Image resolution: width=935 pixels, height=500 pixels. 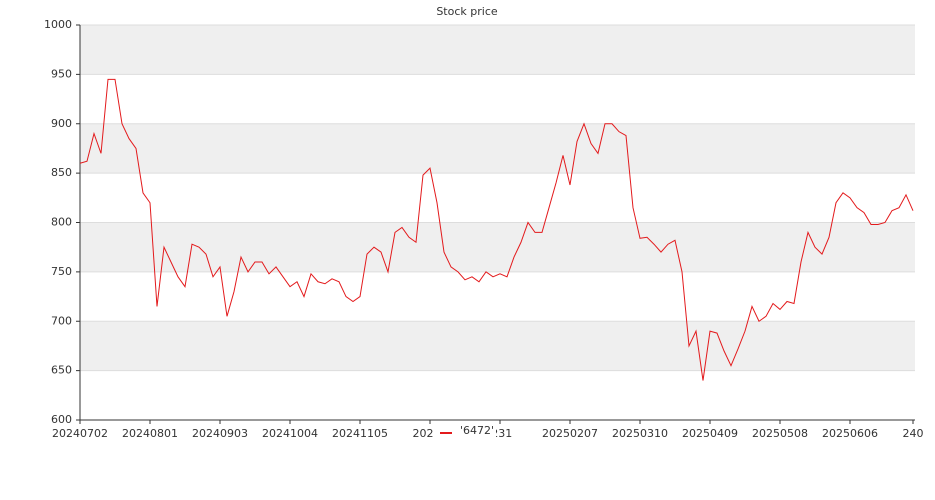 I want to click on x-tick-label: 20250606, so click(x=850, y=433).